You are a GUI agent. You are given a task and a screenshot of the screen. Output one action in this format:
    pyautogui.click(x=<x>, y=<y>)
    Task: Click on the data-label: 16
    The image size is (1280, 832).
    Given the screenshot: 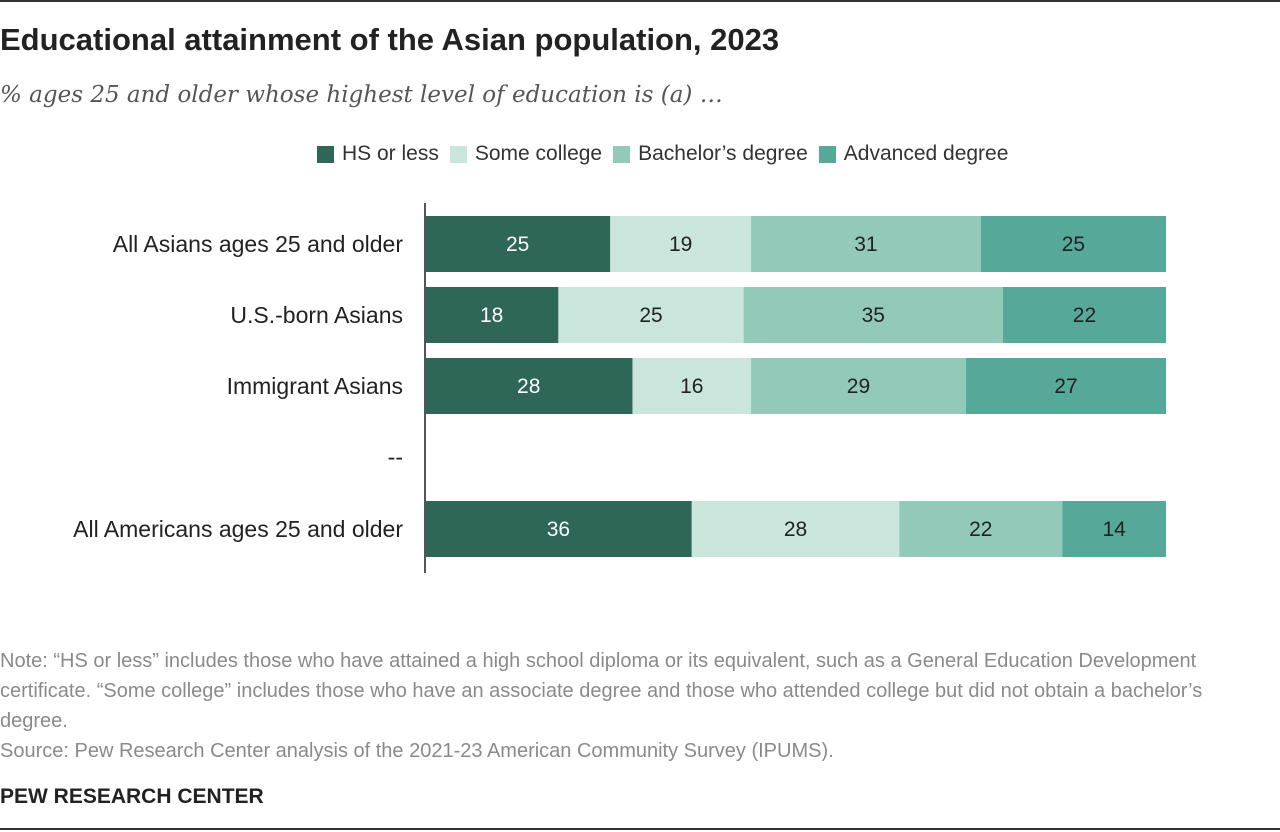 What is the action you would take?
    pyautogui.click(x=691, y=386)
    